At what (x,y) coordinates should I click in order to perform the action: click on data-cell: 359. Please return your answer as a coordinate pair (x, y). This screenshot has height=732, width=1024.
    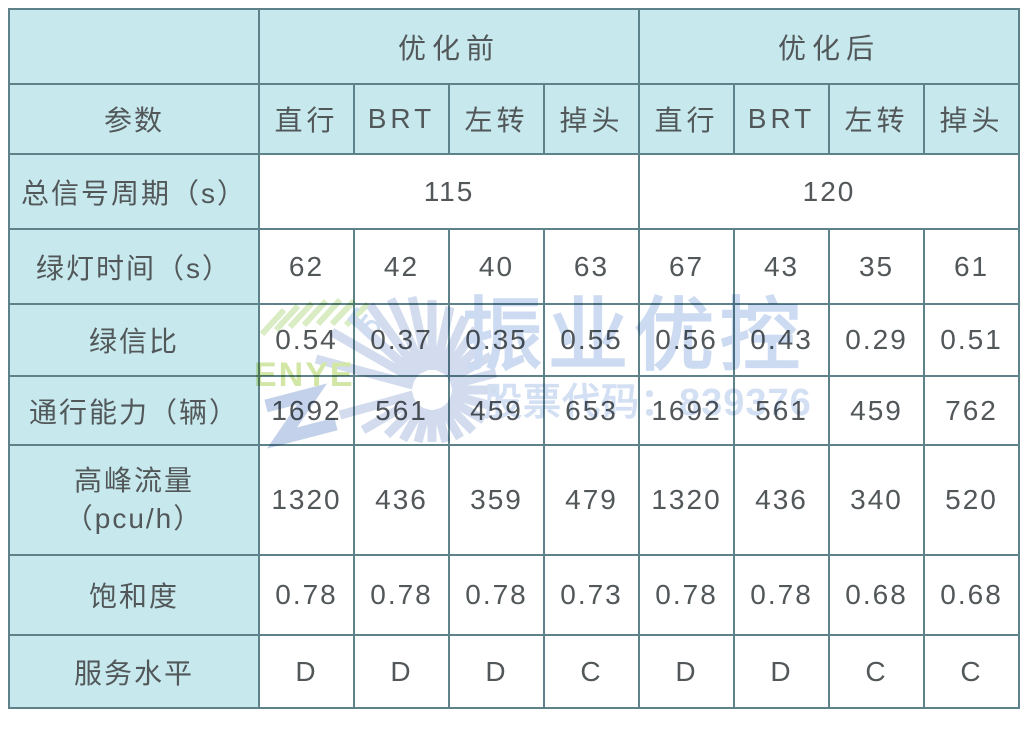
    Looking at the image, I should click on (496, 500).